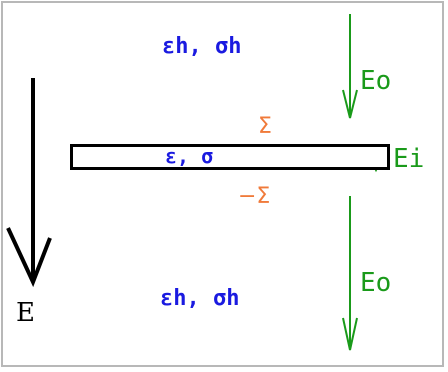 The height and width of the screenshot is (372, 448). What do you see at coordinates (230, 157) in the screenshot?
I see `slab-rectangle` at bounding box center [230, 157].